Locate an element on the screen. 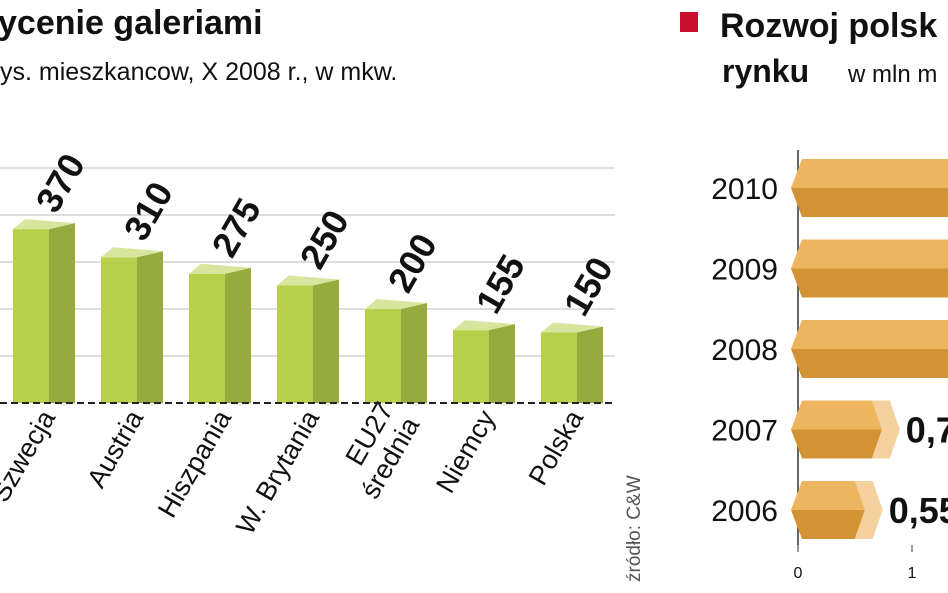 Image resolution: width=948 pixels, height=593 pixels. y-tick-label: 2008 is located at coordinates (744, 350).